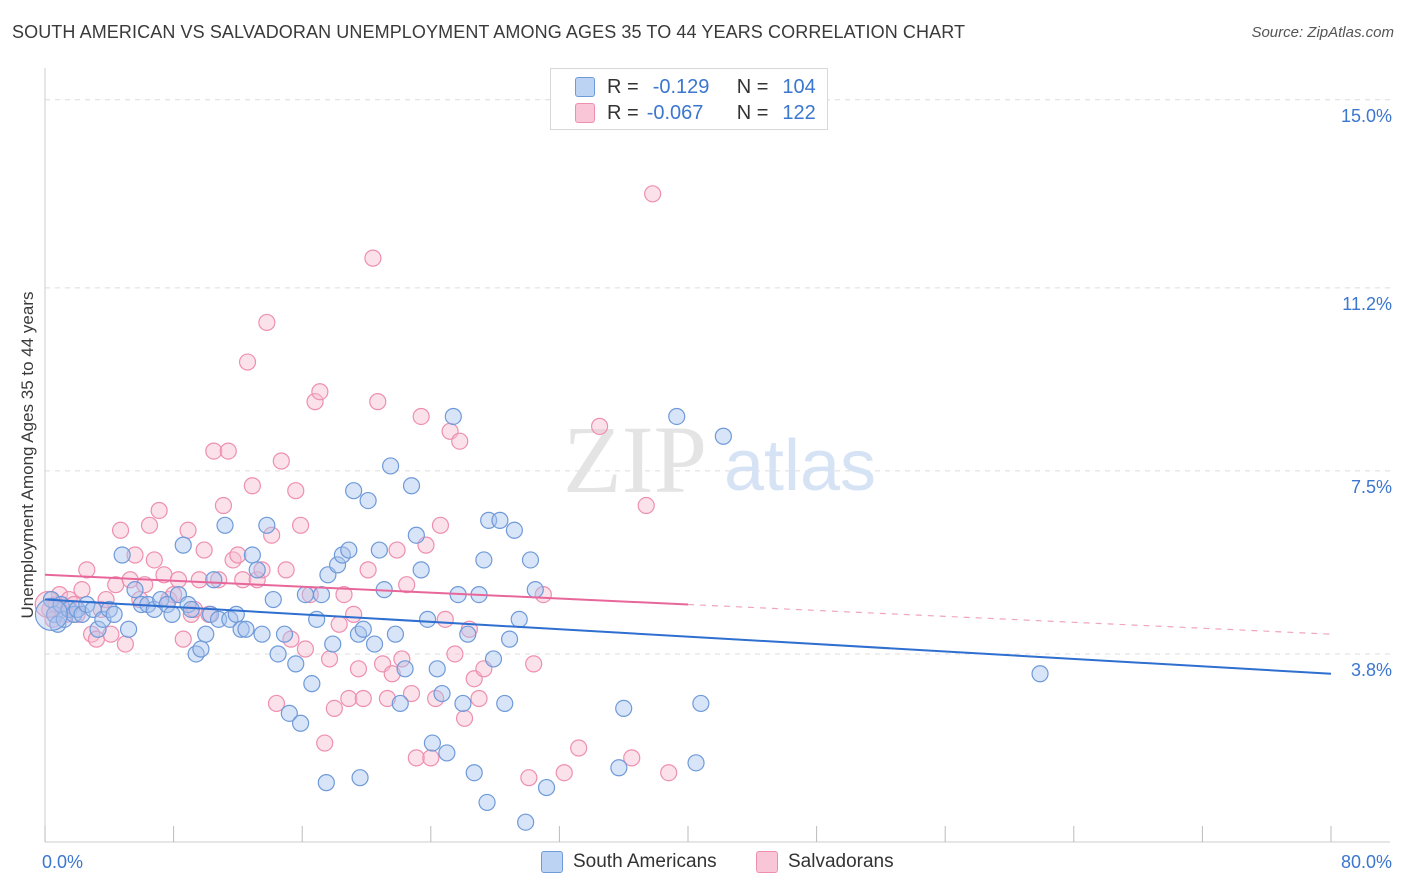 This screenshot has height=892, width=1406. Describe the element at coordinates (767, 862) in the screenshot. I see `bottom-legend-swatch-pink` at that location.